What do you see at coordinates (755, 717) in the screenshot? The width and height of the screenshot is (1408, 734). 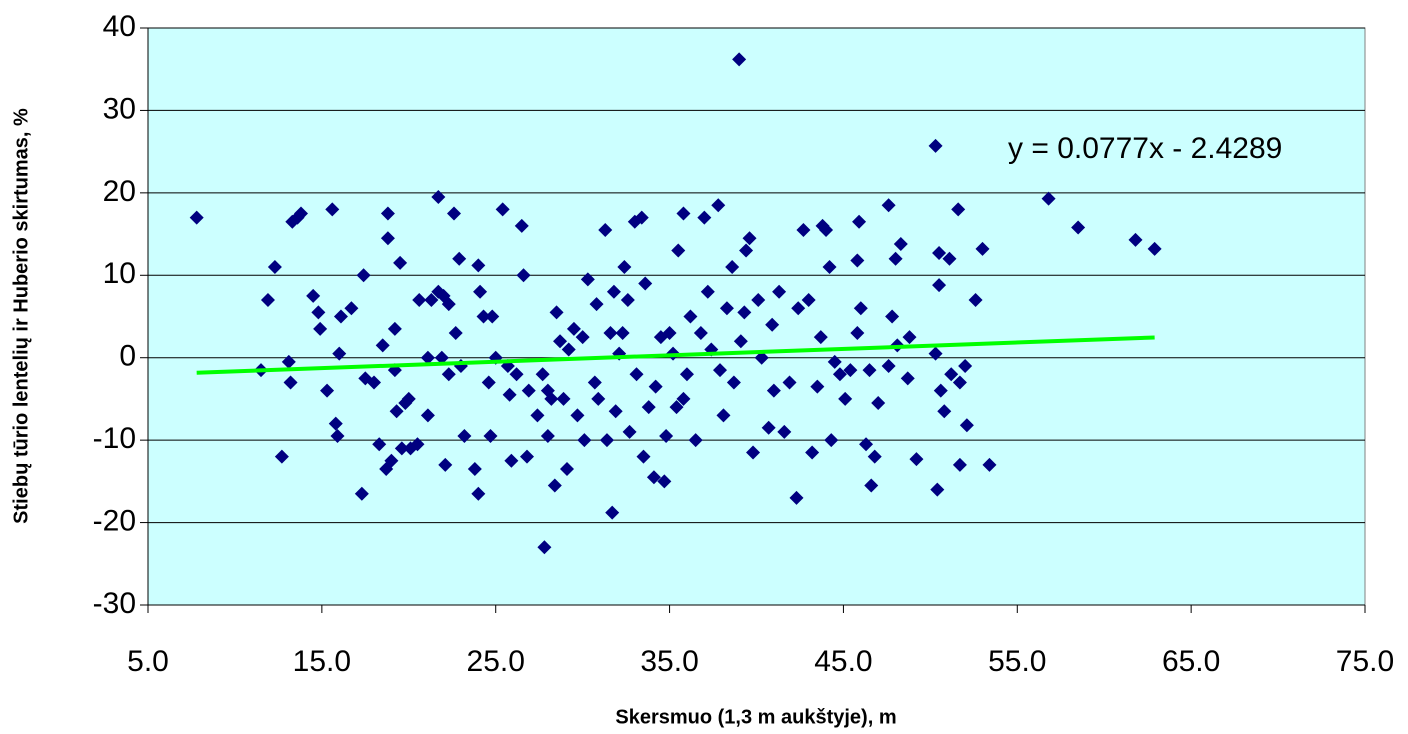 I see `x-axis-title: Skersmuo (1,3 m aukštyje), m` at bounding box center [755, 717].